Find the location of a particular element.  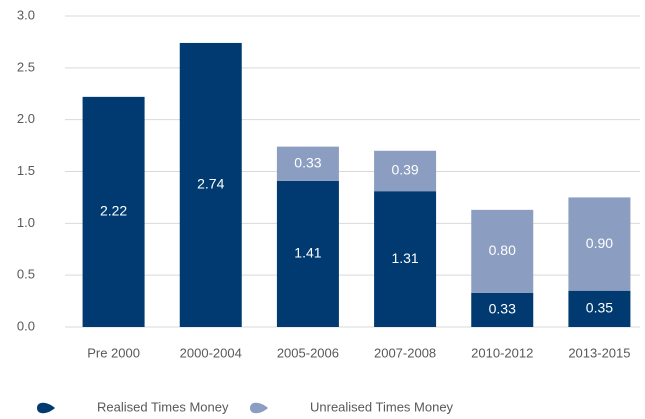

value-label: 0.80 is located at coordinates (502, 250).